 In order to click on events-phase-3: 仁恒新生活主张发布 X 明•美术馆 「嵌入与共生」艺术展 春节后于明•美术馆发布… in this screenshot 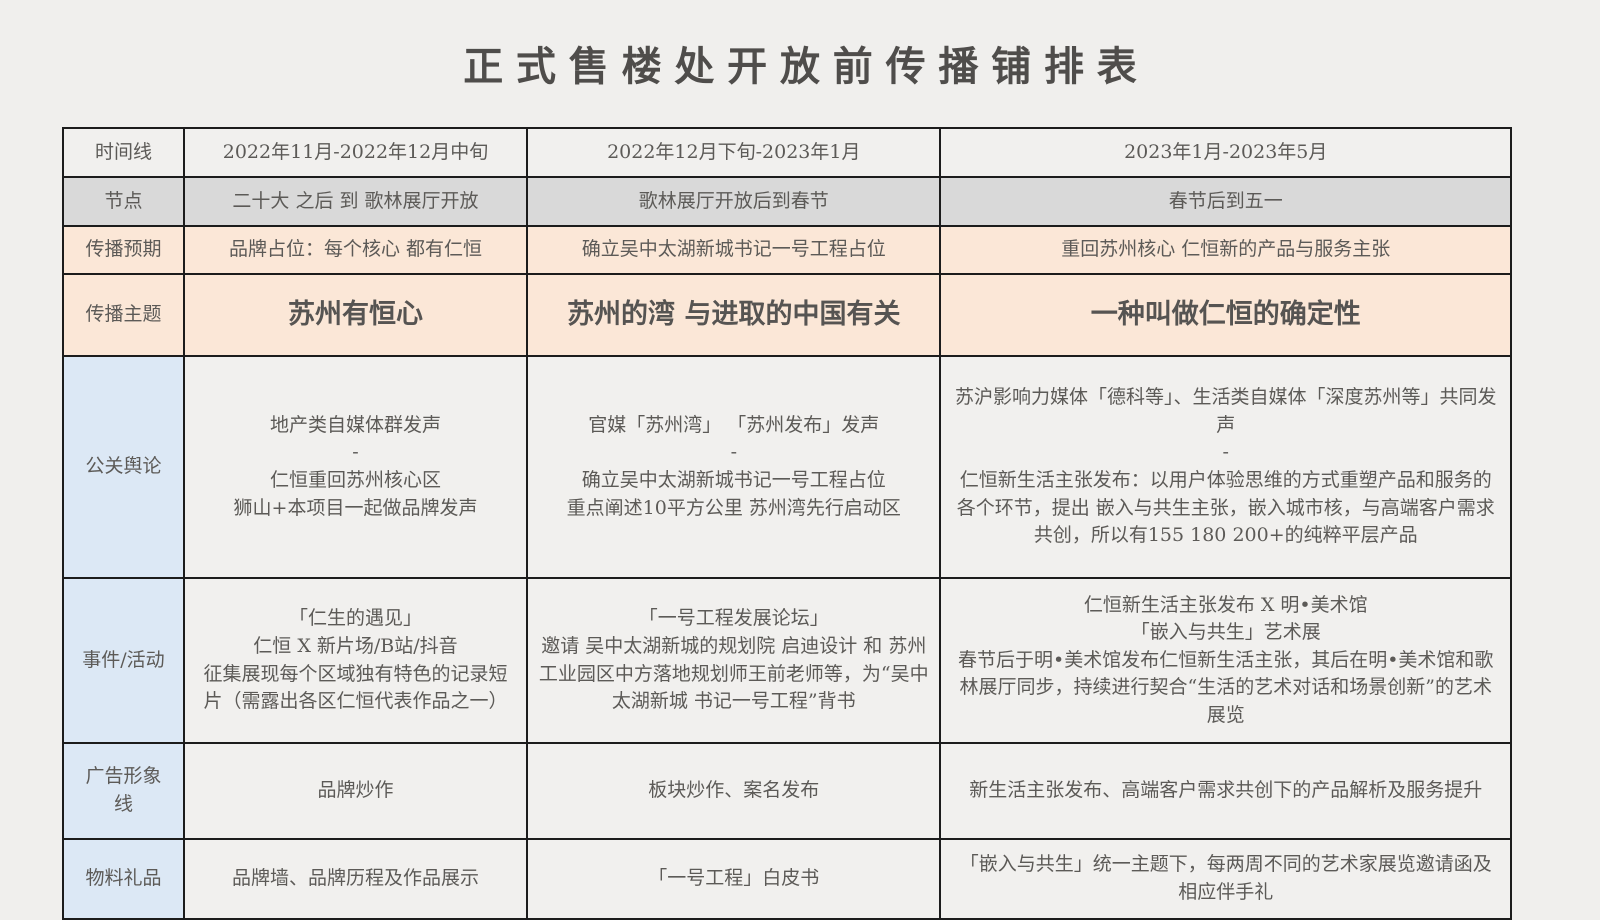, I will do `click(1225, 660)`.